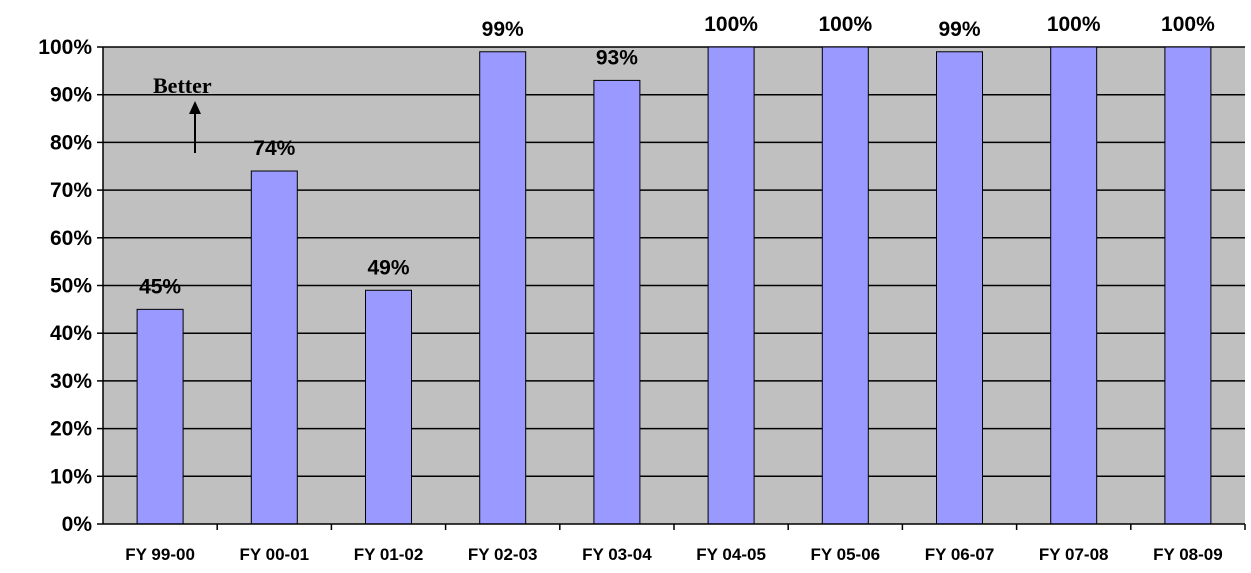  I want to click on y-tick-label: 50%, so click(71, 286).